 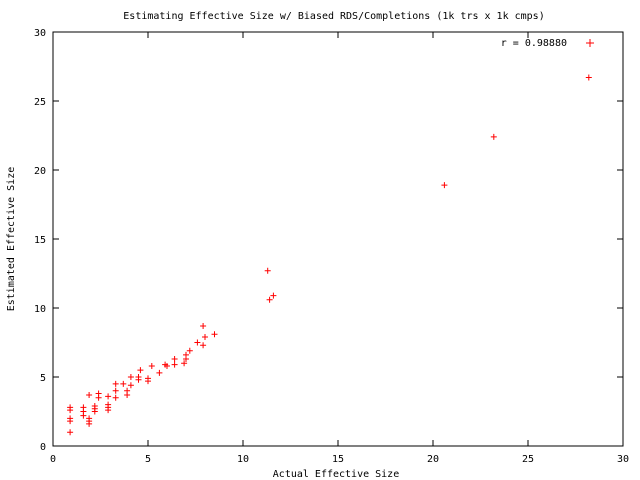 I want to click on x-tick-label: 5, so click(x=148, y=459).